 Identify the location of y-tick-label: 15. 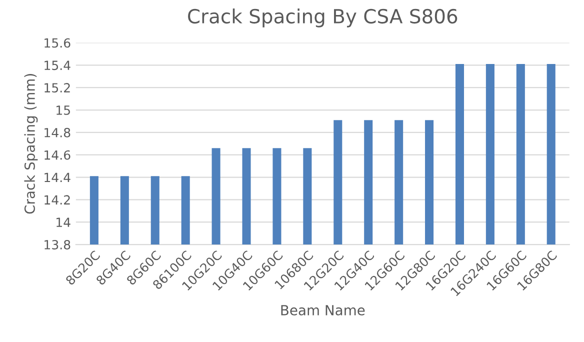
(63, 110).